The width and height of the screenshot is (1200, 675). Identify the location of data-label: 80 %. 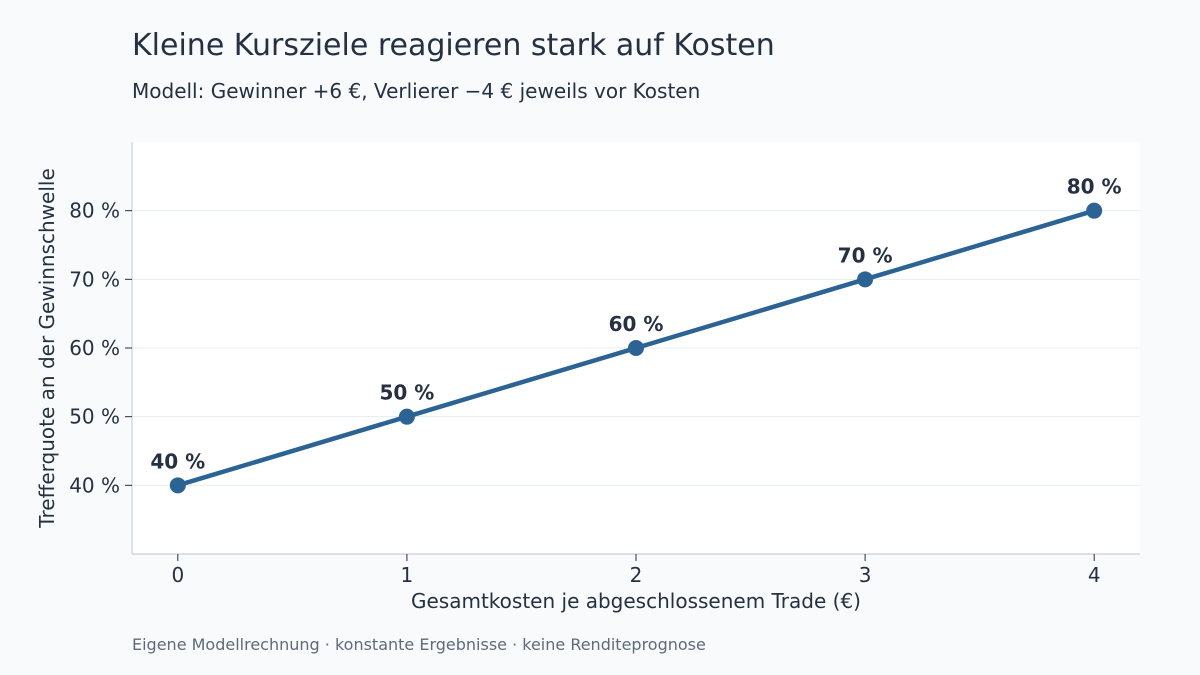
(1094, 187).